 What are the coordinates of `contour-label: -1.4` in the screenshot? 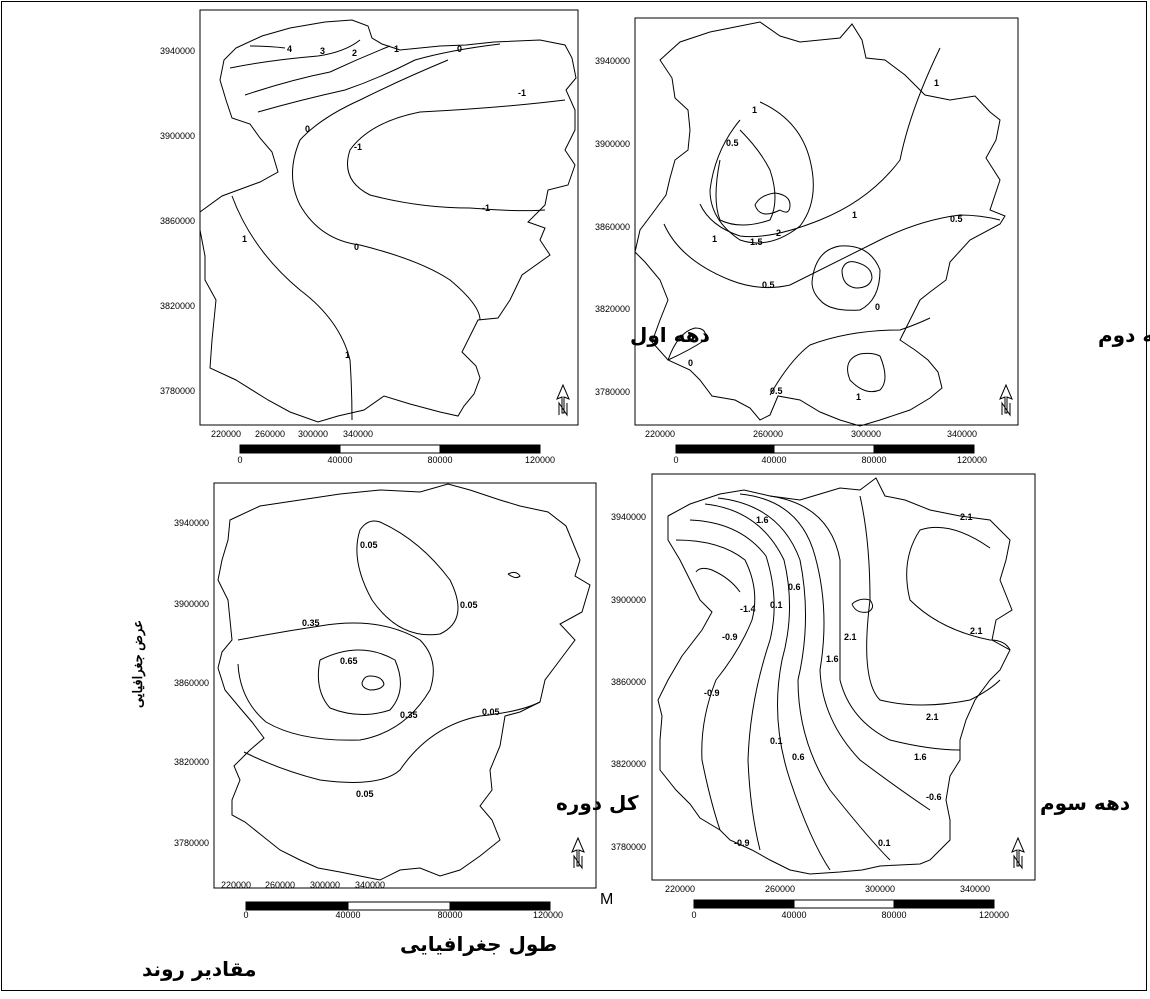 It's located at (748, 609).